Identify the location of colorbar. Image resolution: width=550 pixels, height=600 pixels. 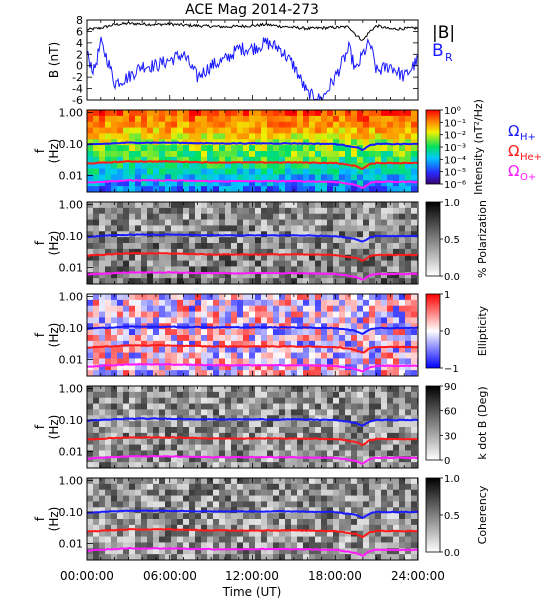
(433, 331).